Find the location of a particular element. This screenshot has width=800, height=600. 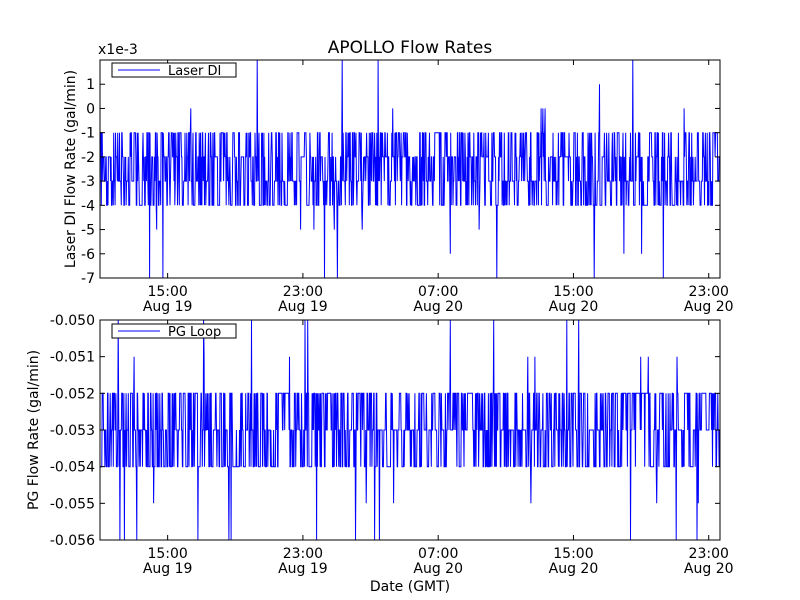

laser-di-scale-label: x1e-3 is located at coordinates (118, 50).